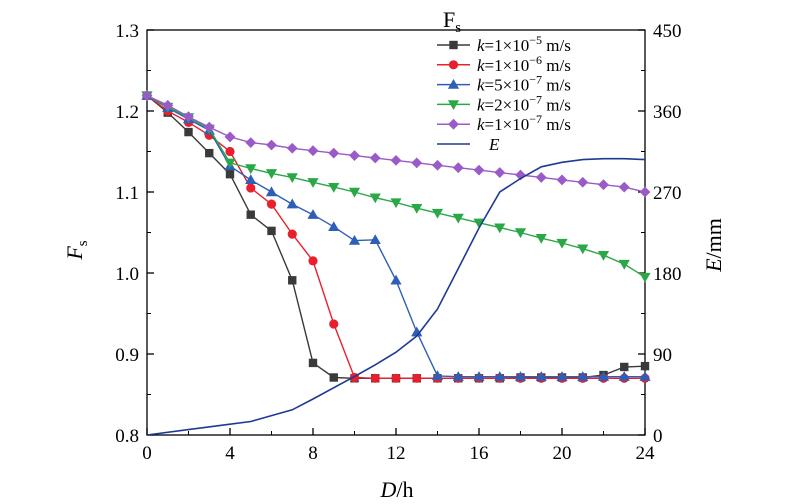  What do you see at coordinates (452, 21) in the screenshot?
I see `legend-title: Fs` at bounding box center [452, 21].